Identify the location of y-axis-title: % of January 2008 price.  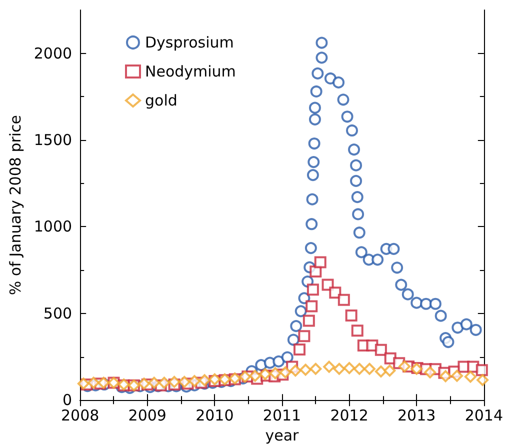
(15, 205).